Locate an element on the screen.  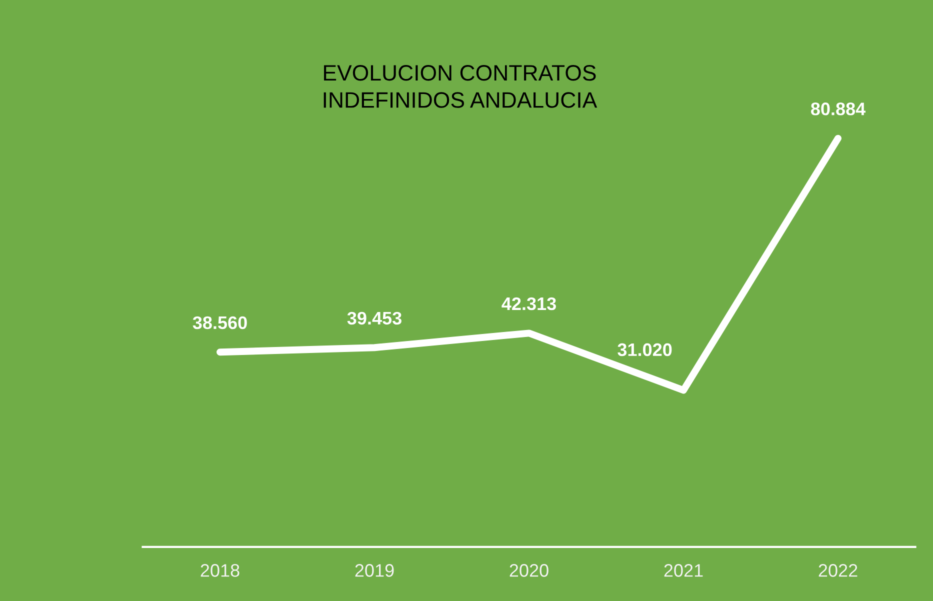
data-label: 42.313 is located at coordinates (529, 303).